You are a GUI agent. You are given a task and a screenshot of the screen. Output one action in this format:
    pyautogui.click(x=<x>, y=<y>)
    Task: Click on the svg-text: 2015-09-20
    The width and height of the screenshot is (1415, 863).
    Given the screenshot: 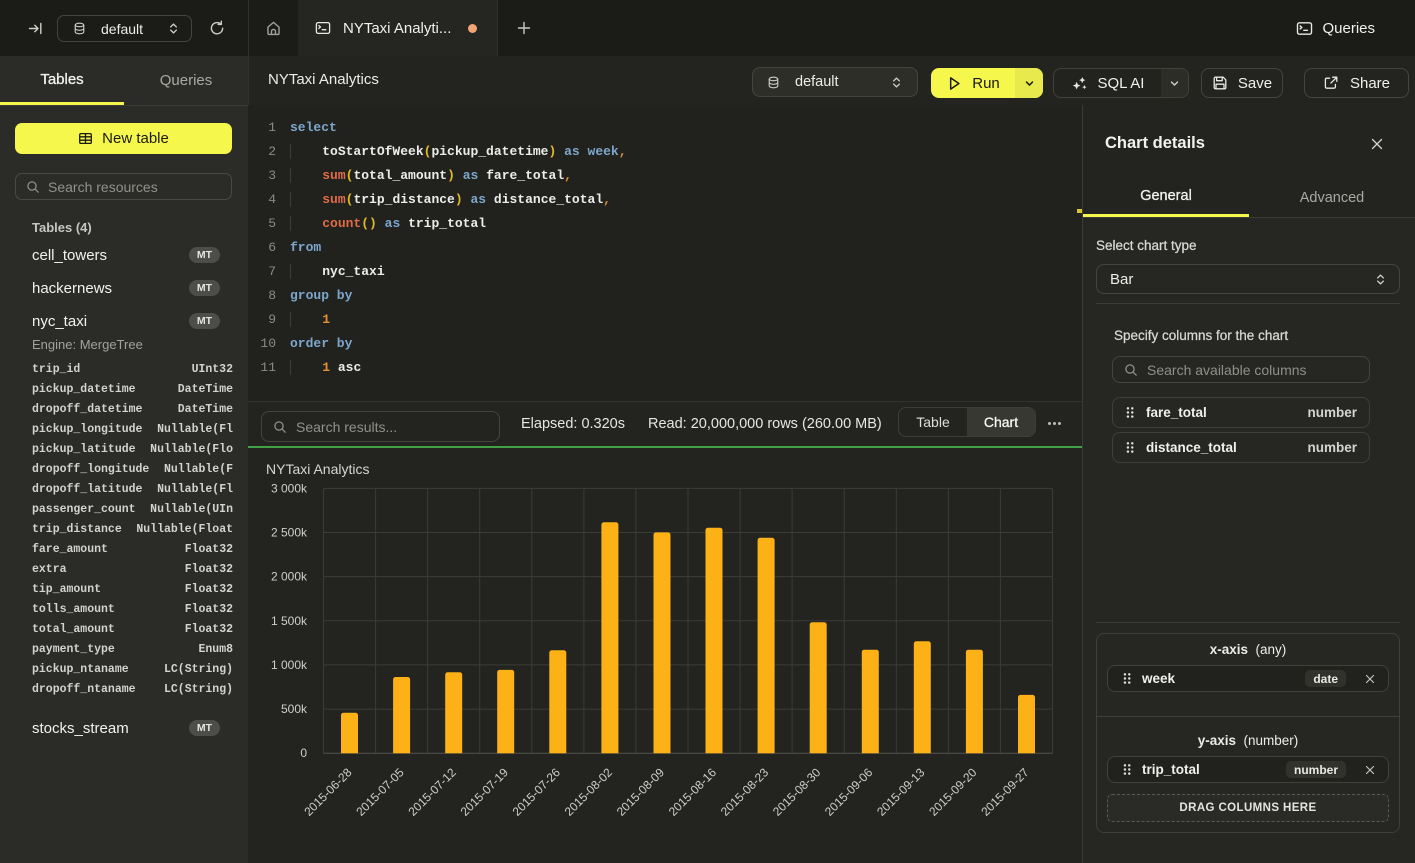 What is the action you would take?
    pyautogui.click(x=953, y=792)
    